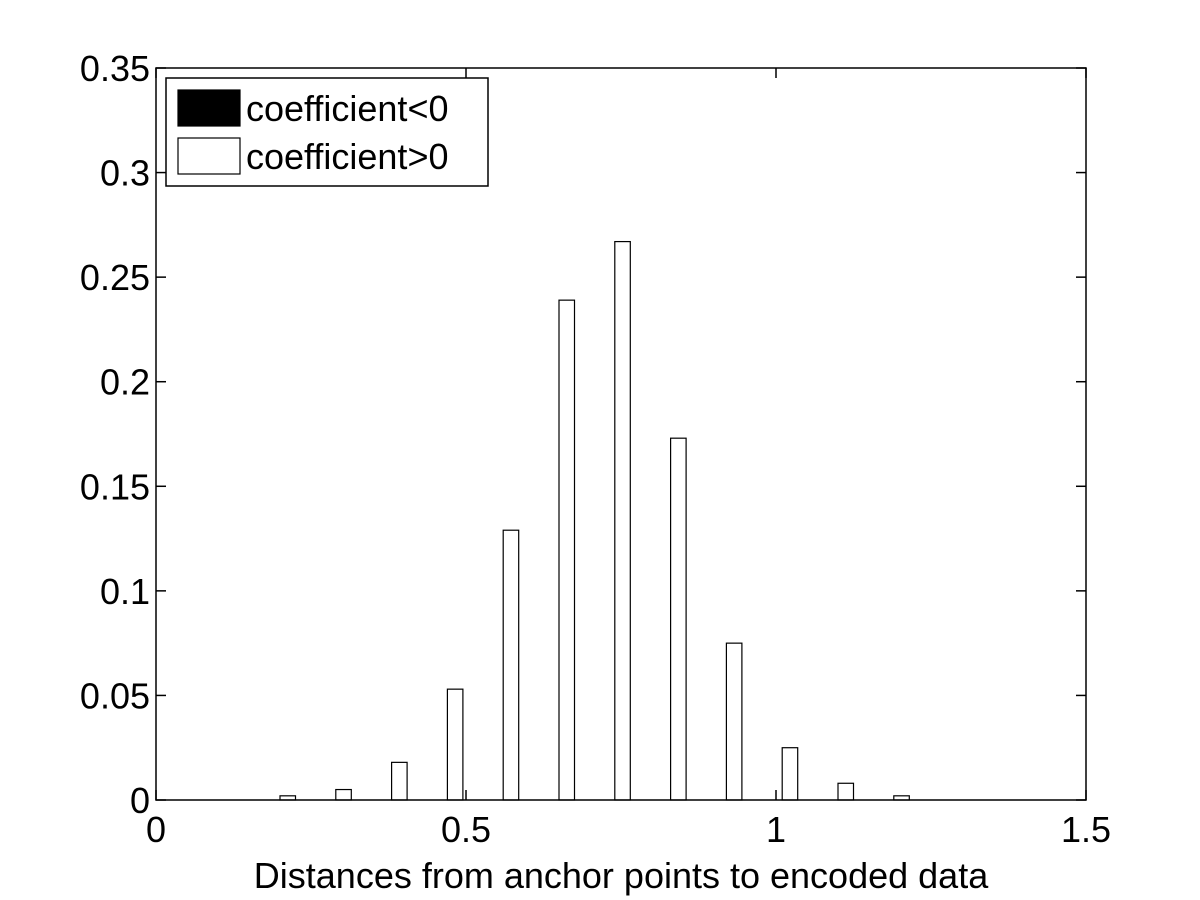  I want to click on x-tick-label: 0, so click(156, 829).